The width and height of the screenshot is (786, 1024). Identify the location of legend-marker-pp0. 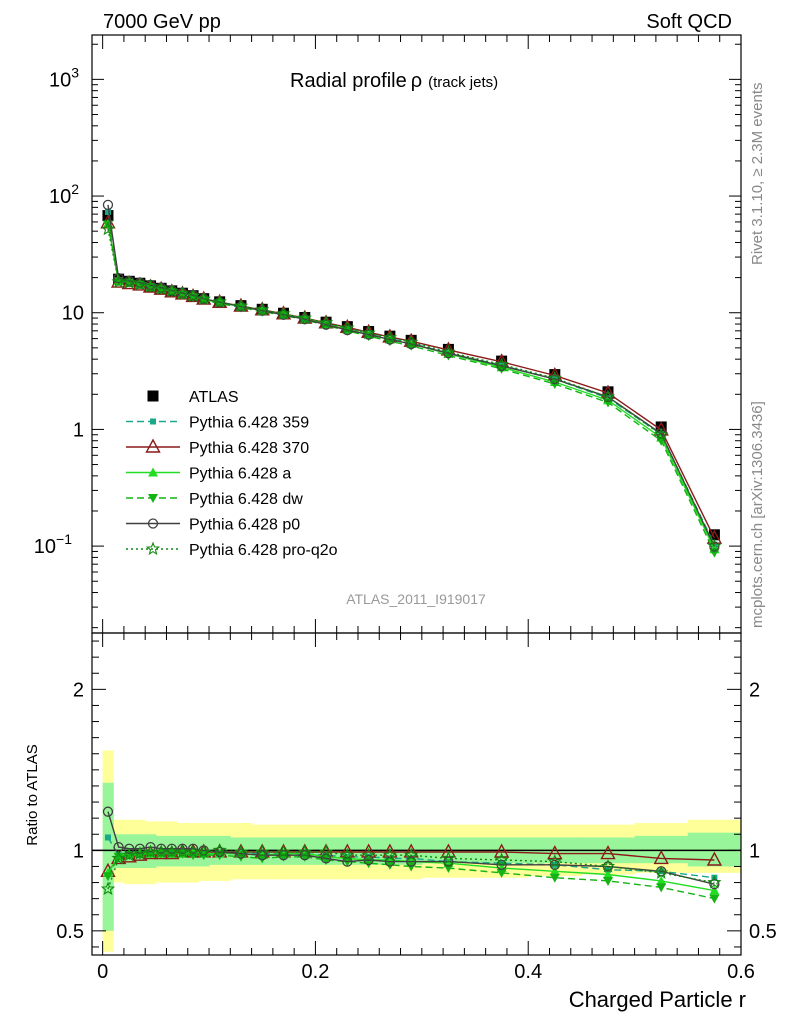
(153, 523).